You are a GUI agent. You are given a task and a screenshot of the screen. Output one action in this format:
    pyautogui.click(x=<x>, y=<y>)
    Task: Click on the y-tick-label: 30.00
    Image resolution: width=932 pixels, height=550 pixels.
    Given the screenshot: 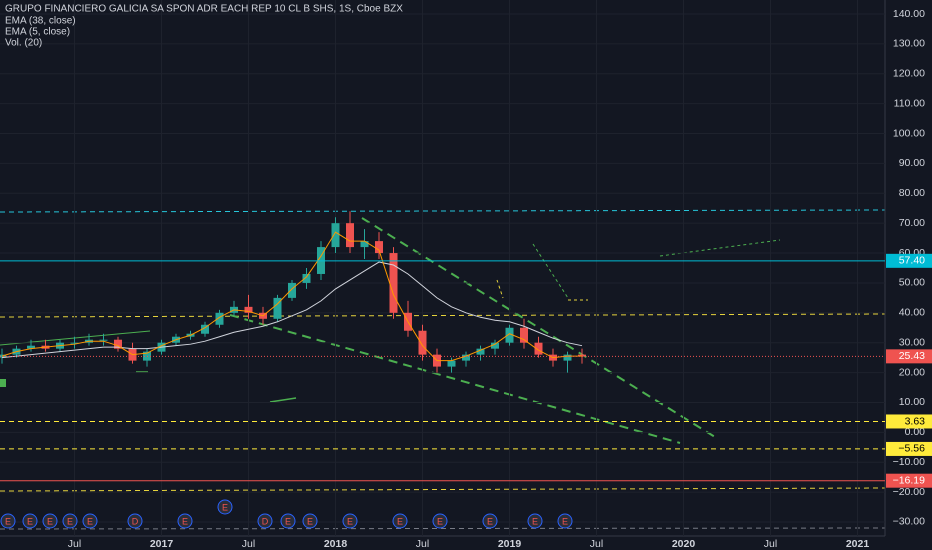 What is the action you would take?
    pyautogui.click(x=912, y=342)
    